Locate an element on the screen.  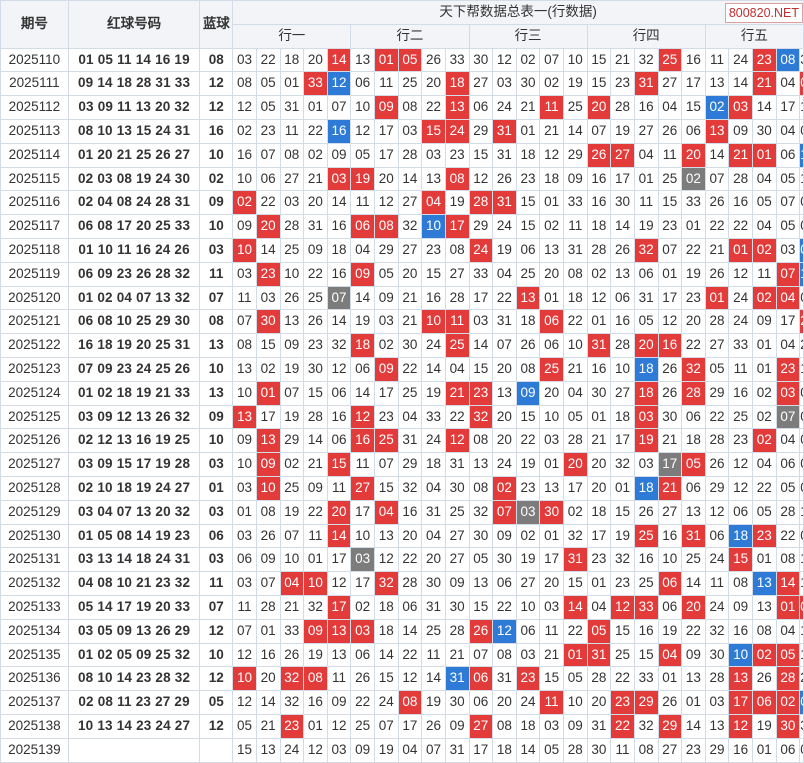
number-cell: 11 is located at coordinates (551, 702).